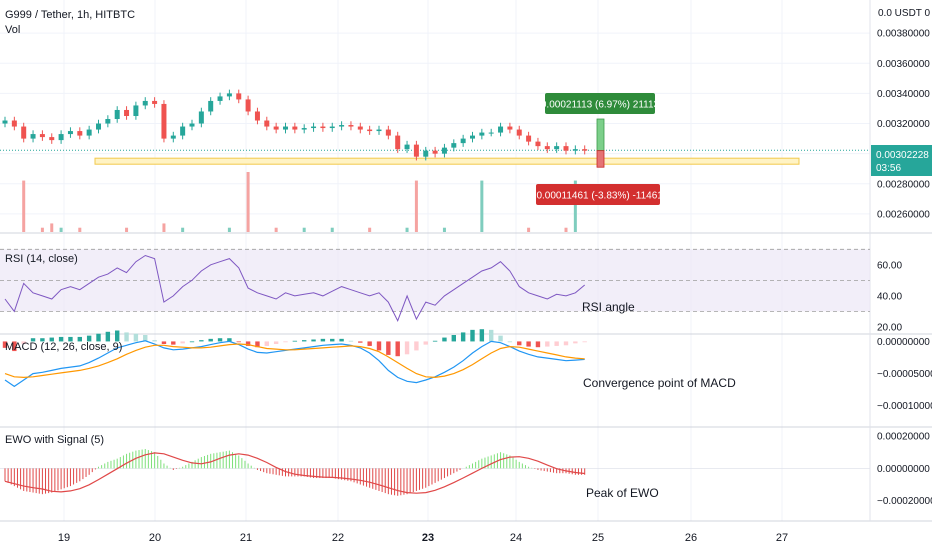 This screenshot has width=932, height=550. What do you see at coordinates (598, 538) in the screenshot?
I see `time-tick-label: 25` at bounding box center [598, 538].